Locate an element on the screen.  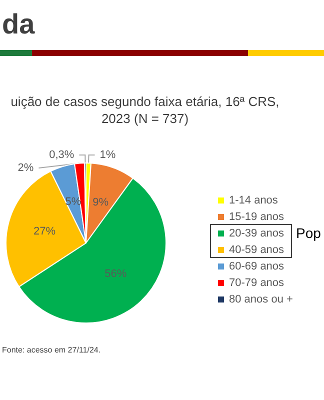
legend-label: 15-19 anos is located at coordinates (257, 217).